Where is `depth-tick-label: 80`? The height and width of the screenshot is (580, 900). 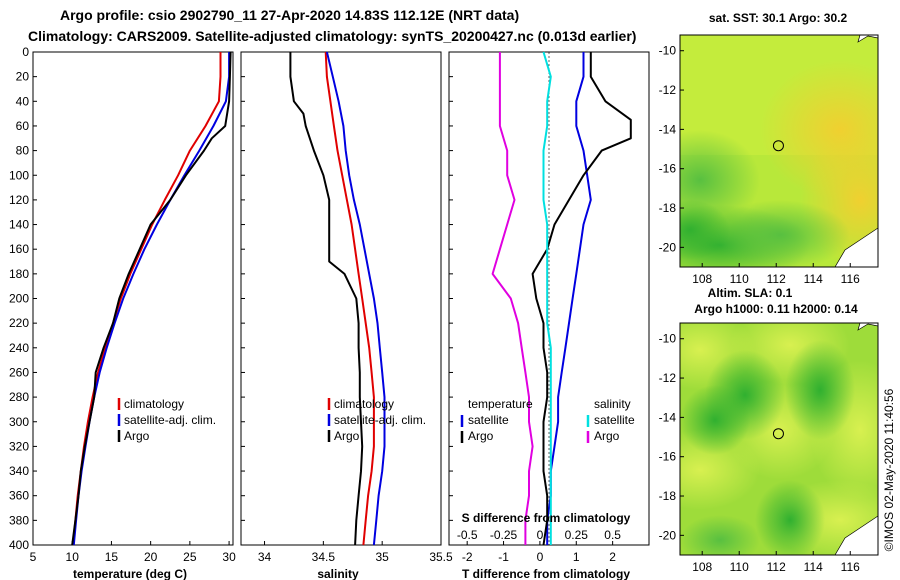 depth-tick-label: 80 is located at coordinates (23, 151).